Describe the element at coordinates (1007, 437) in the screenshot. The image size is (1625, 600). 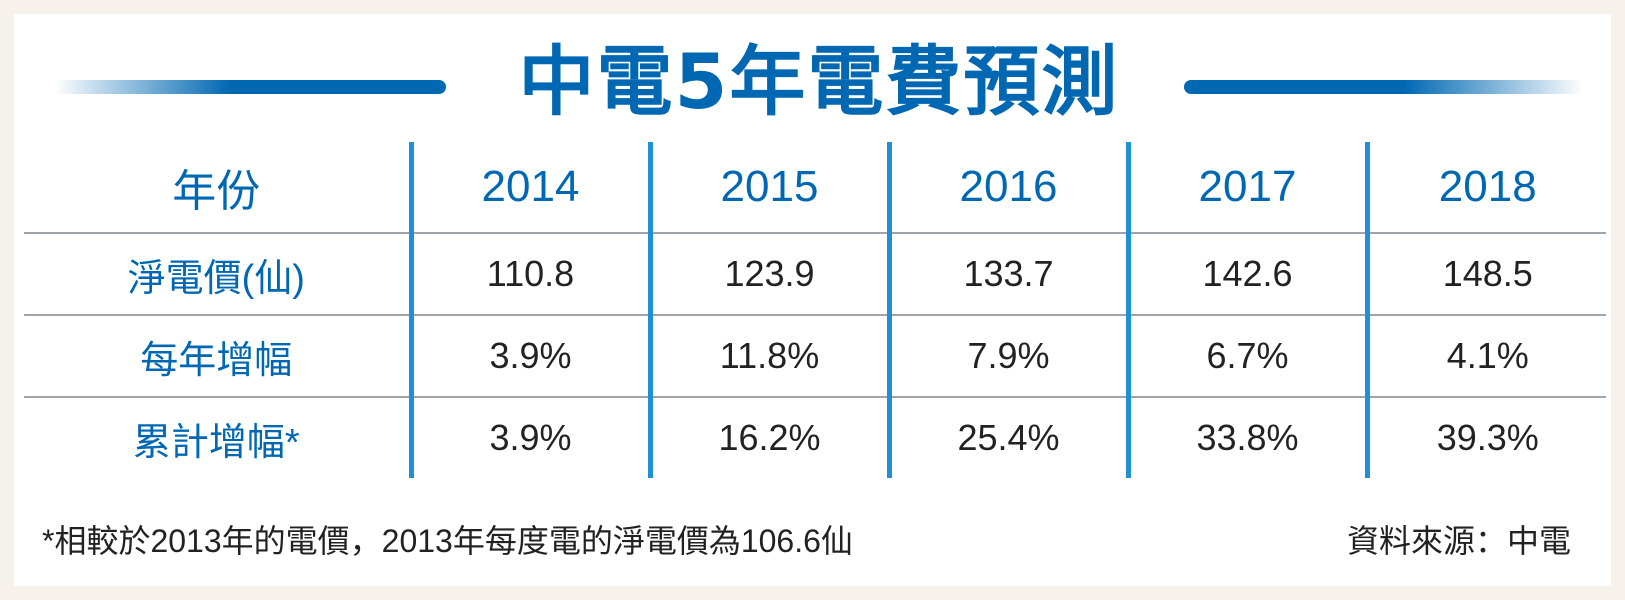
I see `table-cell: 25.4%` at that location.